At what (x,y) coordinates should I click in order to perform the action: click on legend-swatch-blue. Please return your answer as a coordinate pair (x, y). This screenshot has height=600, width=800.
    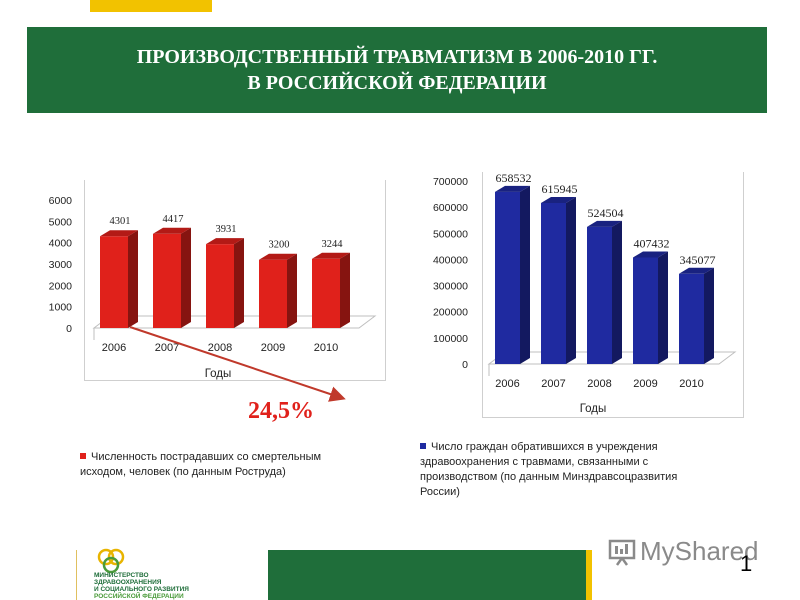
    Looking at the image, I should click on (423, 446).